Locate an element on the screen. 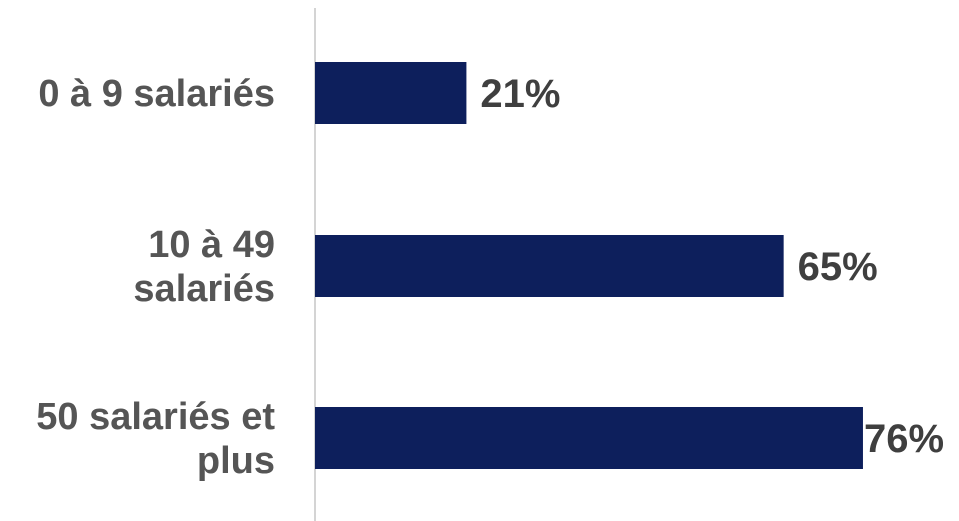  category-label-1: 0 à 9 salariés is located at coordinates (156, 94).